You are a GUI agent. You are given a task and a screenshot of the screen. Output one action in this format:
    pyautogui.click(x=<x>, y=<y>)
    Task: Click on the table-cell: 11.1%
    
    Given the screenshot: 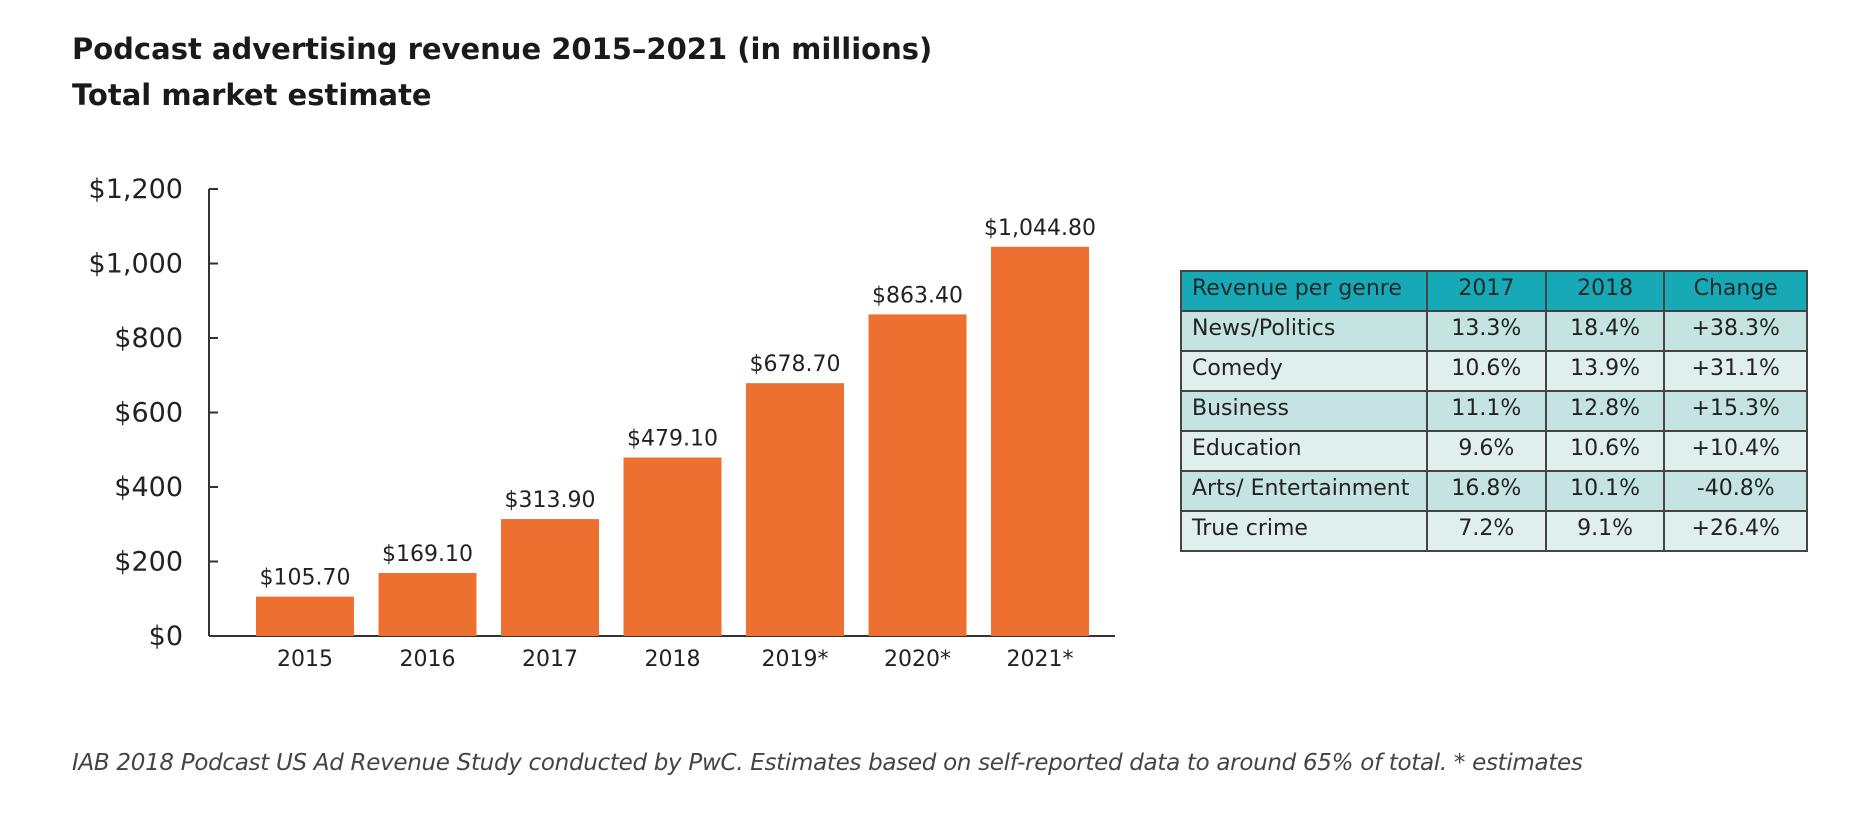 What is the action you would take?
    pyautogui.click(x=1486, y=411)
    